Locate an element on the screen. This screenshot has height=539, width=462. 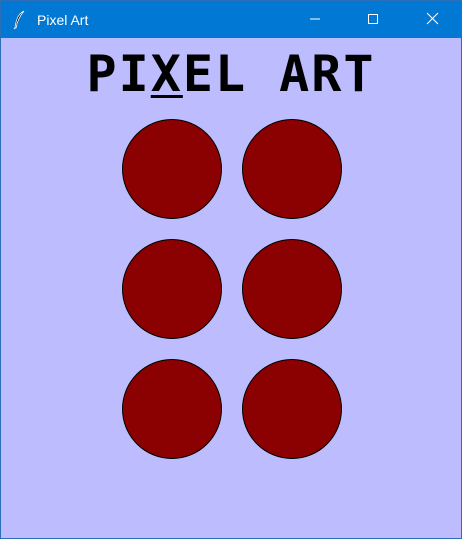
close-button is located at coordinates (432, 19).